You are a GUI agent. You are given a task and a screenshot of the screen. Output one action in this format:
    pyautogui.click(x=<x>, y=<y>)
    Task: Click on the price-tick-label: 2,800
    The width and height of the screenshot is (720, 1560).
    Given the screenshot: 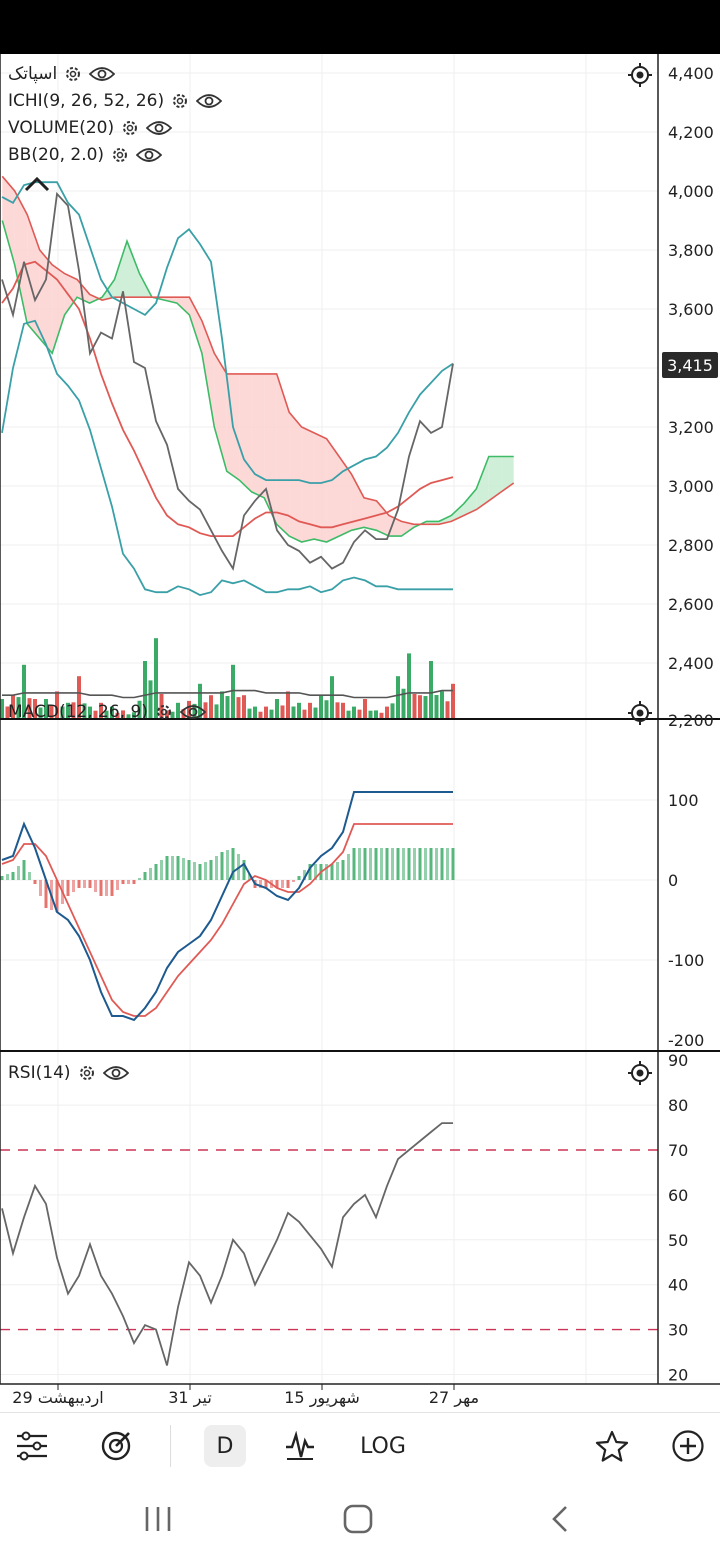 What is the action you would take?
    pyautogui.click(x=691, y=545)
    